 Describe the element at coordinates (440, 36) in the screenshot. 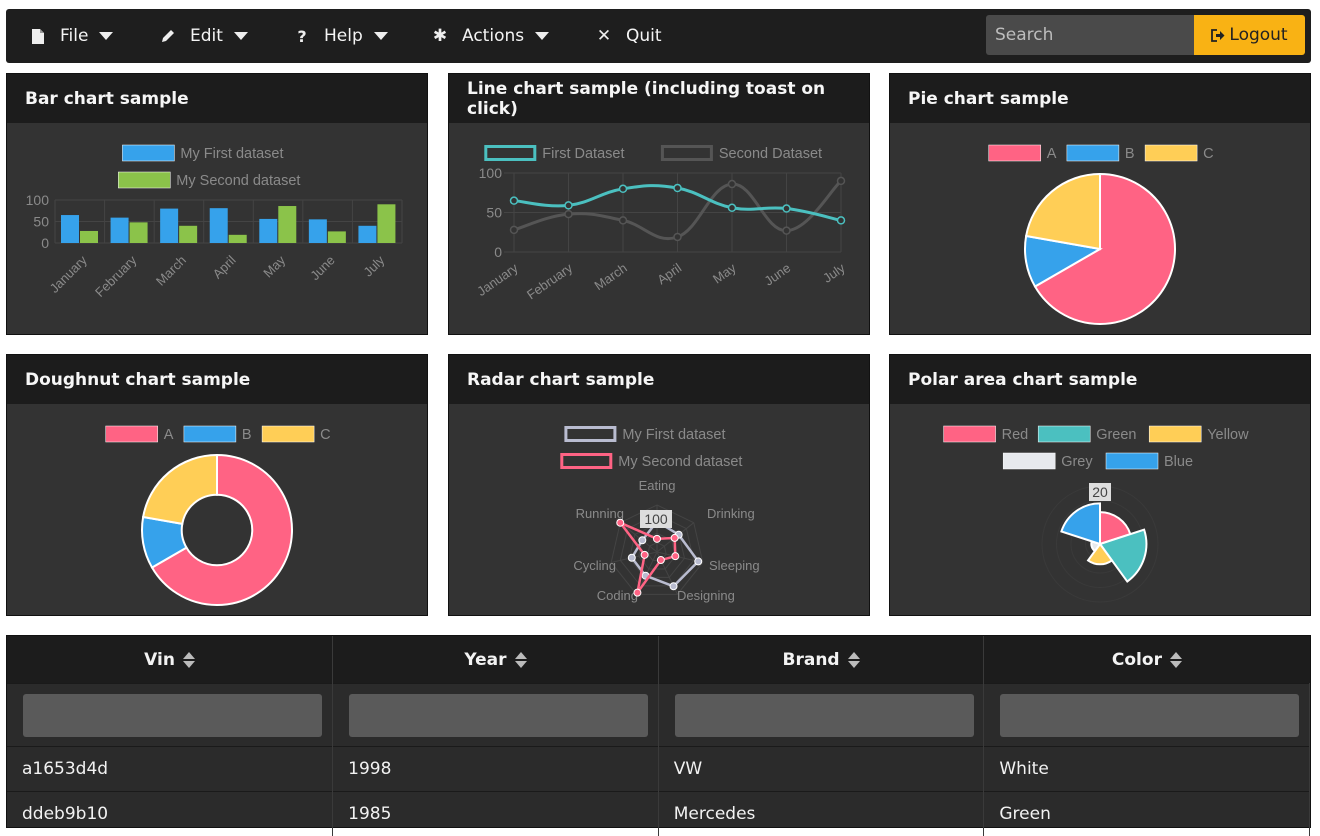

I see `gear-icon: ✱` at that location.